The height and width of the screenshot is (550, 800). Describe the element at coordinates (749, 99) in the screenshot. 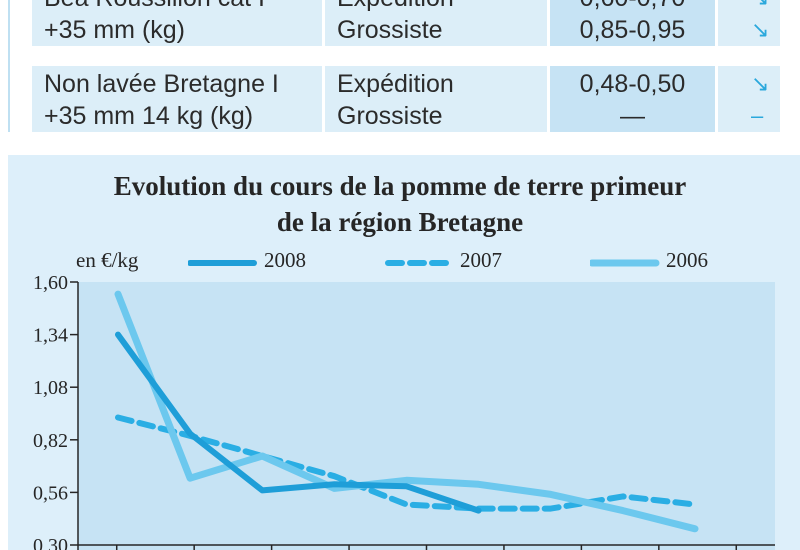

I see `trend-cell: ↘ –` at that location.